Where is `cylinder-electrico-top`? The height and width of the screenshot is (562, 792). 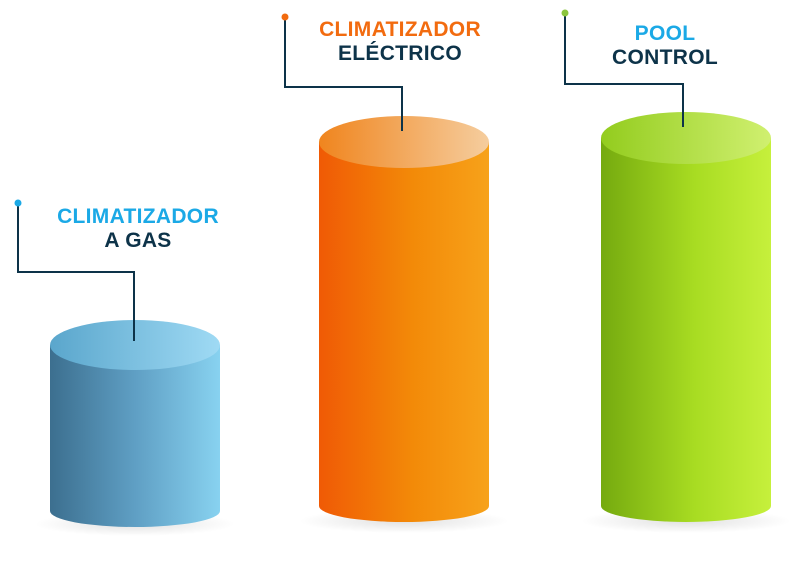
cylinder-electrico-top is located at coordinates (404, 142).